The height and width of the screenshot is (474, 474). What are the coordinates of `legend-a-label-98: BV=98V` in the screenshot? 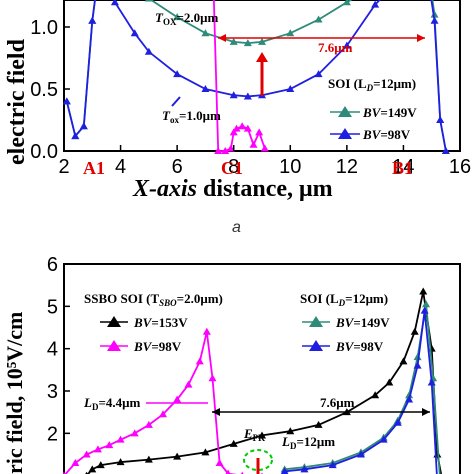 It's located at (386, 134).